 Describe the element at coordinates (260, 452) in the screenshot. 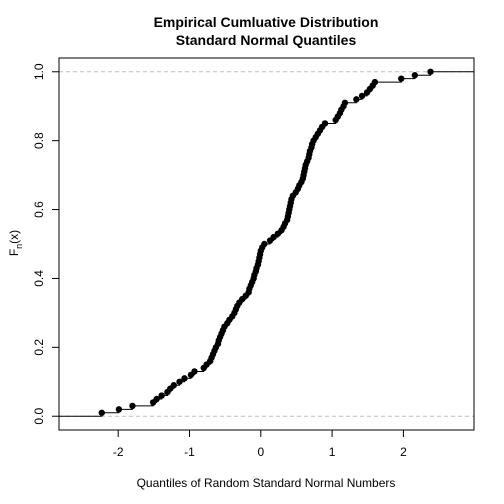

I see `x-tick-label-2: 0` at that location.